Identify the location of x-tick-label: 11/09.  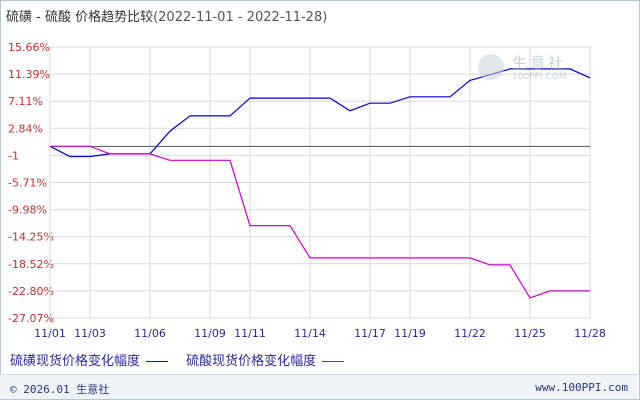
(210, 333).